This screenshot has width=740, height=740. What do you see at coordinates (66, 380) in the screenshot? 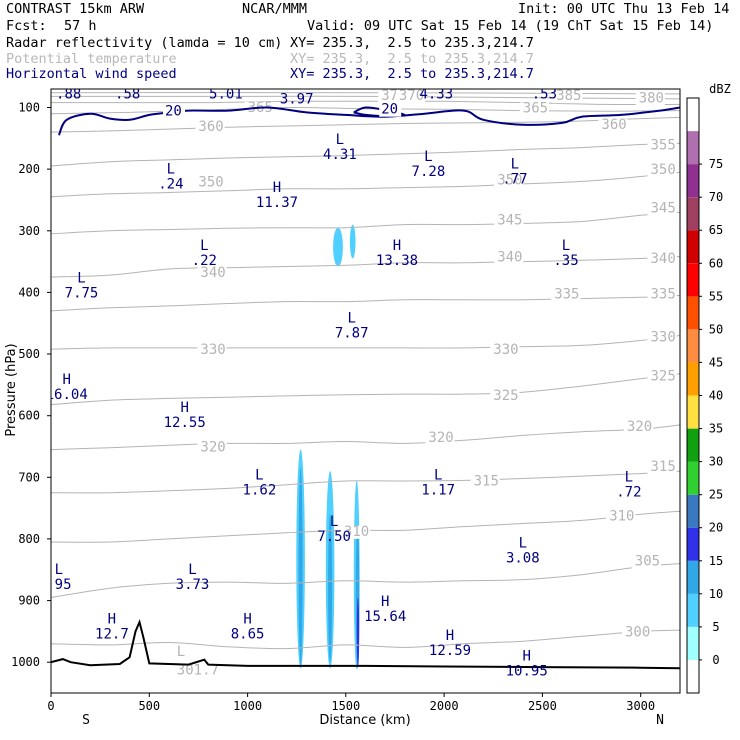
I see `extrema-letter-16: H` at bounding box center [66, 380].